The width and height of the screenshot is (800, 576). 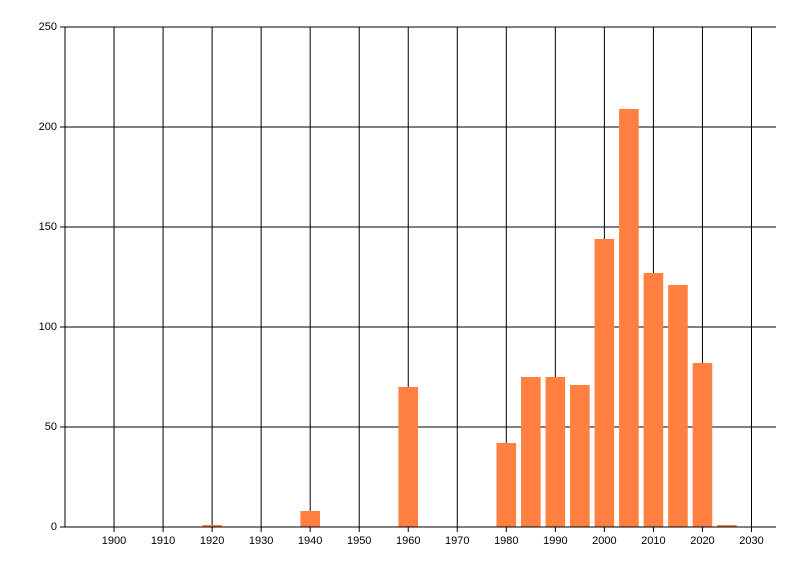 What do you see at coordinates (555, 541) in the screenshot?
I see `x-tick-label: 1990` at bounding box center [555, 541].